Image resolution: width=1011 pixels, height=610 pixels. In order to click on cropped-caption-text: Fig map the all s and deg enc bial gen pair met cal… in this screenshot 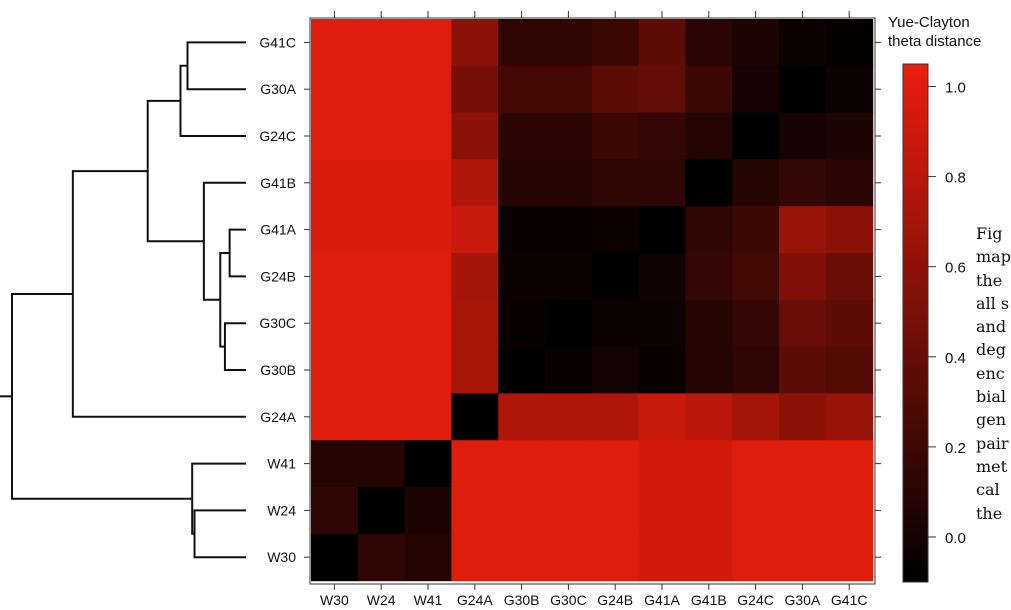, I will do `click(993, 373)`.